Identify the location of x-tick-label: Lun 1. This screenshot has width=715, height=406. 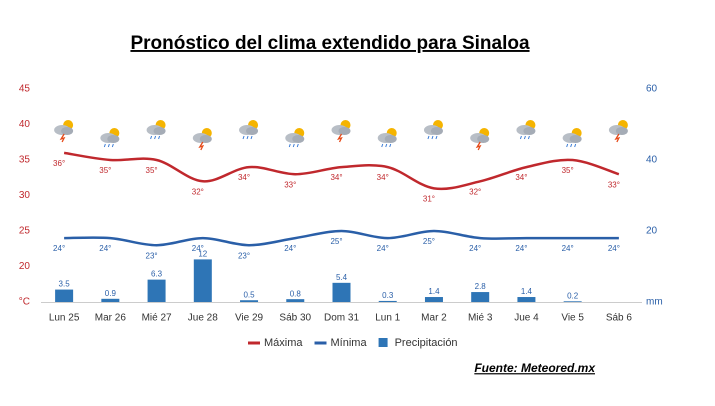
(387, 318).